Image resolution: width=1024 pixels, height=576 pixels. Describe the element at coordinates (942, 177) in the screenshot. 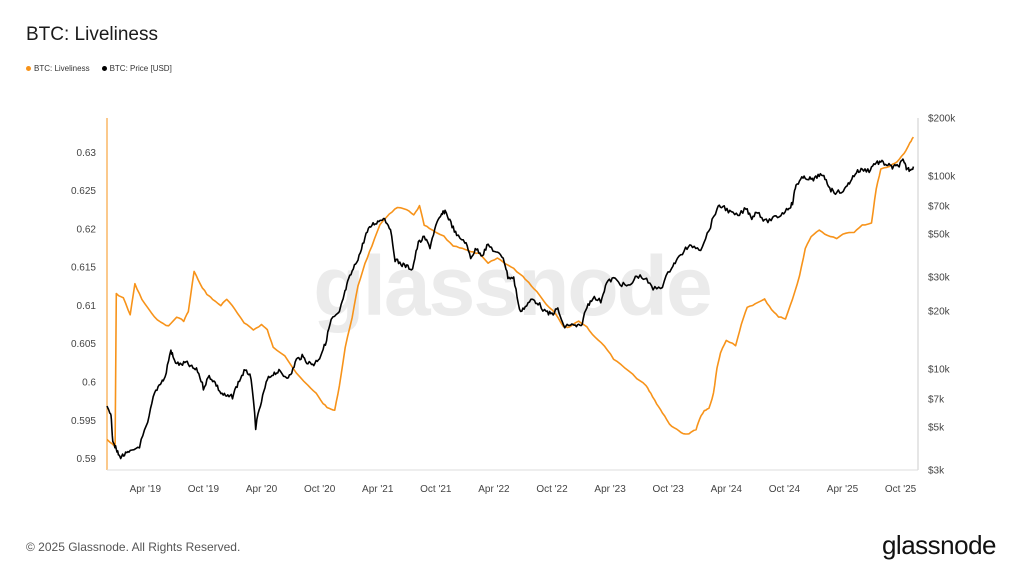

I see `right-tick-label: $100k` at that location.